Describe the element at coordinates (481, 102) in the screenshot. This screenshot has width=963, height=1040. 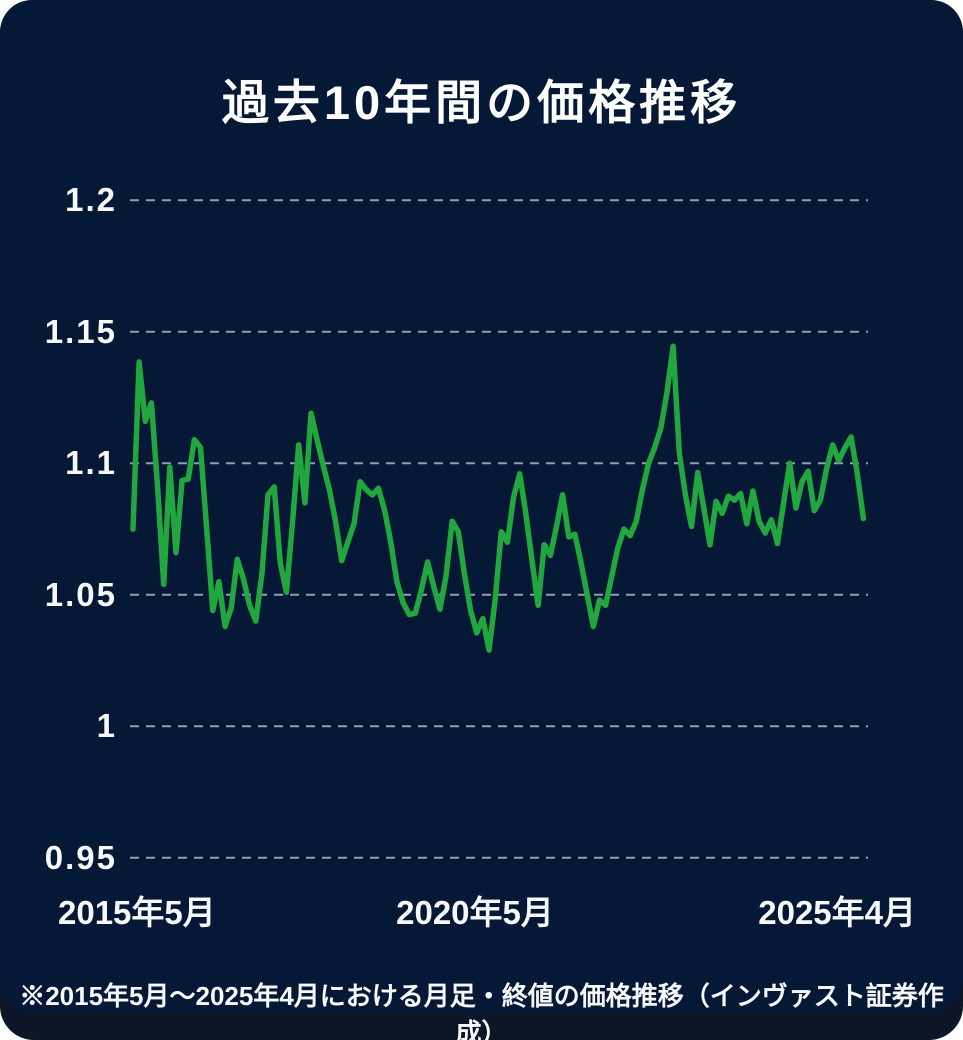
I see `chart-title: 過去10年間の価格推移` at that location.